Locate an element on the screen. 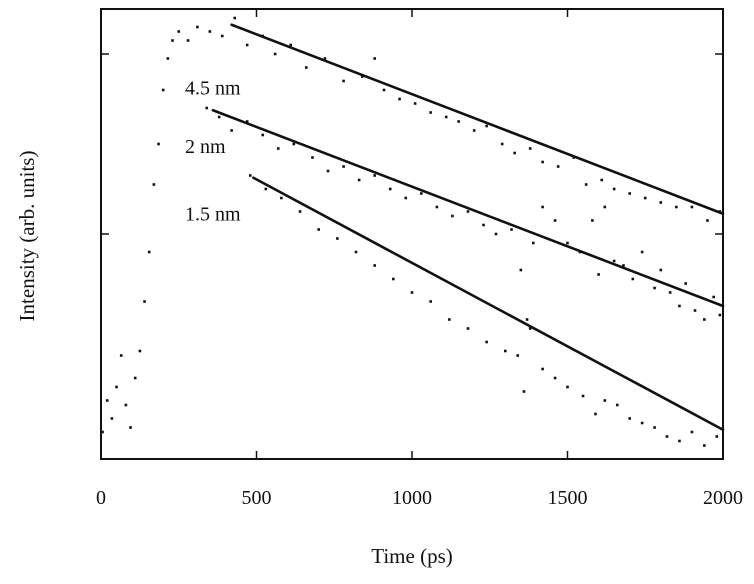 This screenshot has width=754, height=584. series-label: 2 nm is located at coordinates (205, 147).